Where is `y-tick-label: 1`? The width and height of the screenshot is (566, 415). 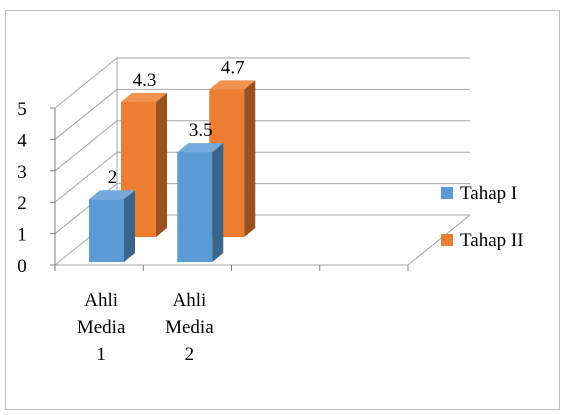
y-tick-label: 1 is located at coordinates (22, 235).